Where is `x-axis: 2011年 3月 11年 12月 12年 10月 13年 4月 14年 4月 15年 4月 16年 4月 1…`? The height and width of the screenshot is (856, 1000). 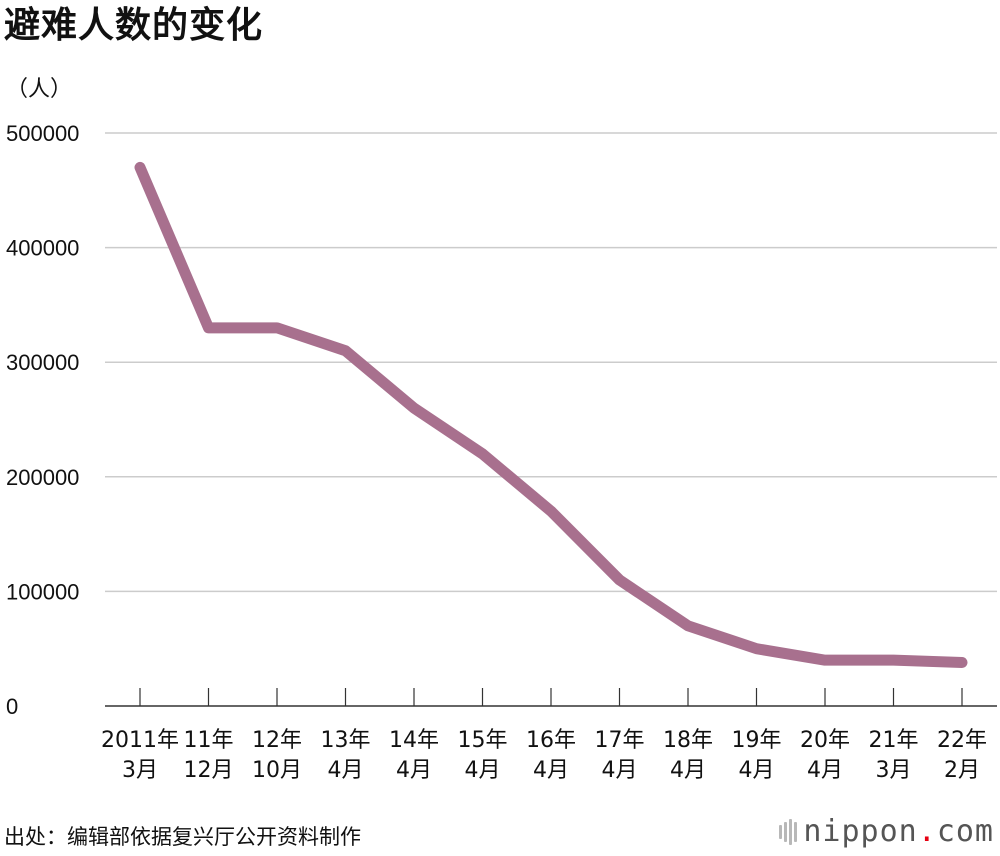
x-axis: 2011年 3月 11年 12月 12年 10月 13年 4月 14年 4月 15年 4月 16年 4月 1… is located at coordinates (549, 735).